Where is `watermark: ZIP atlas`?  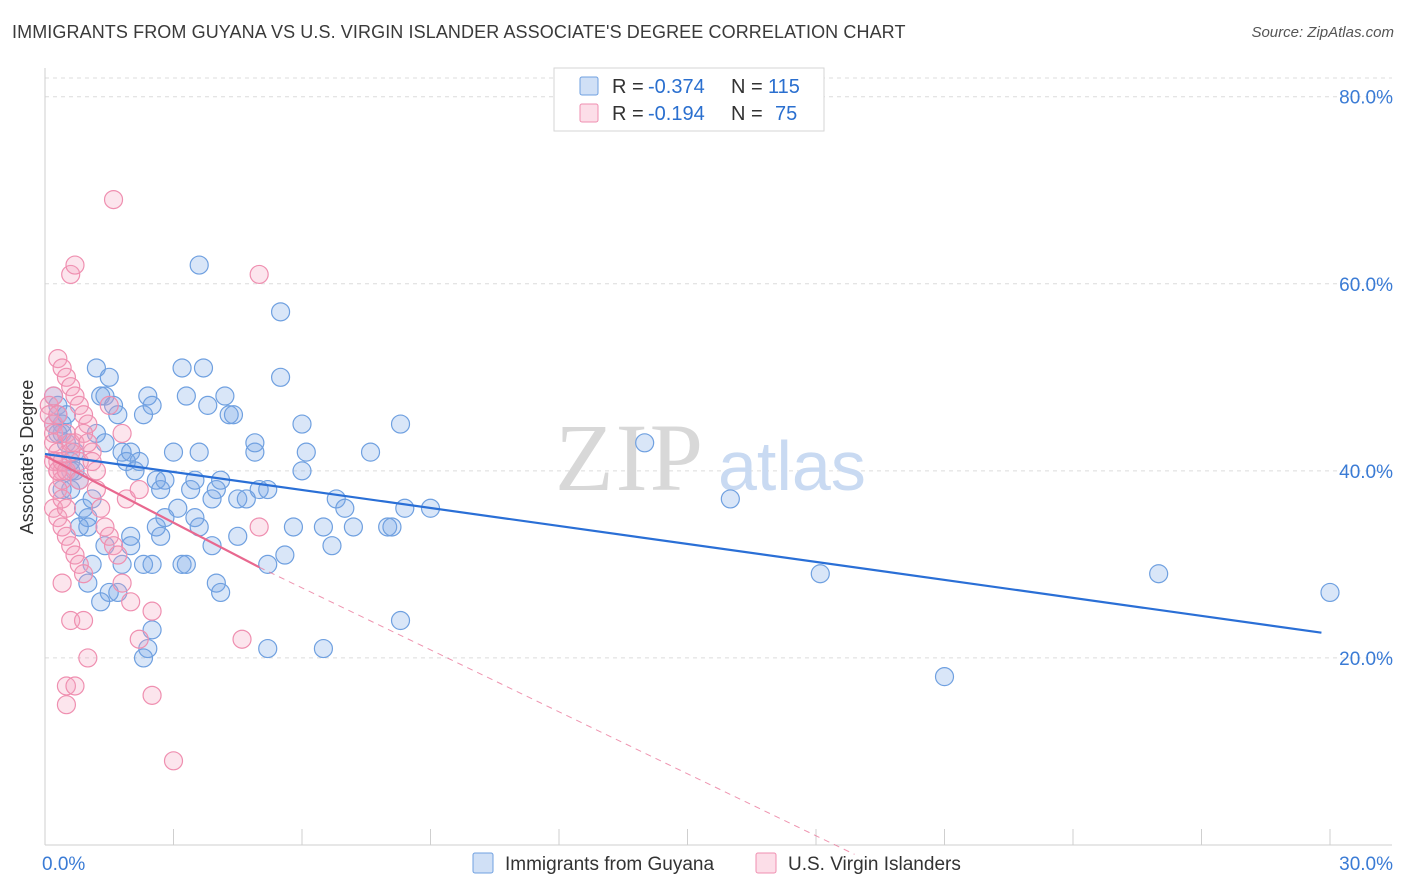 watermark: ZIP atlas is located at coordinates (710, 457).